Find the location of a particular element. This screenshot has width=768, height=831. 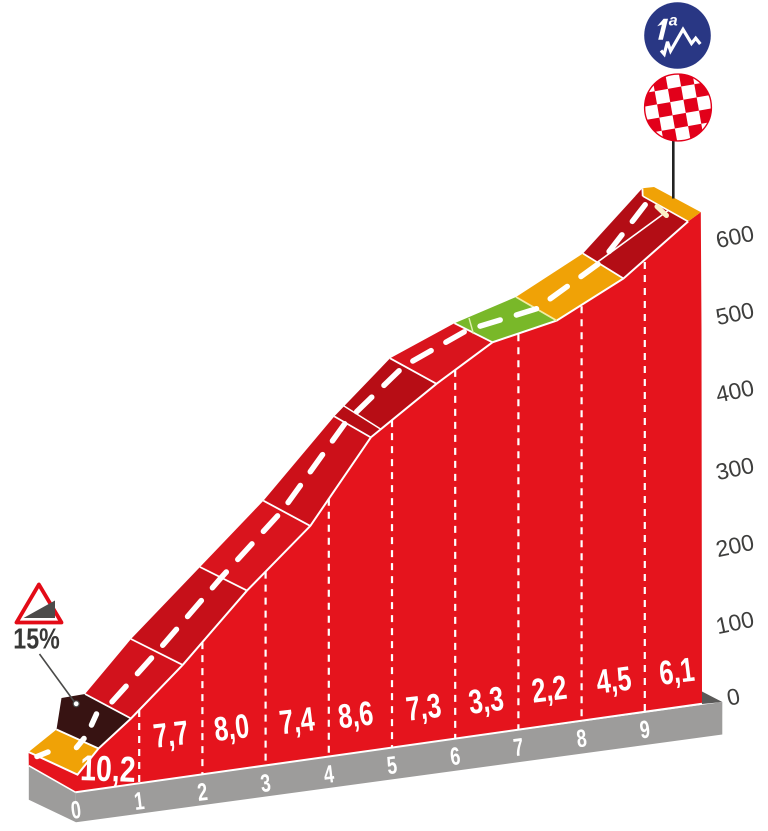

svg-text: 7,7 is located at coordinates (170, 734).